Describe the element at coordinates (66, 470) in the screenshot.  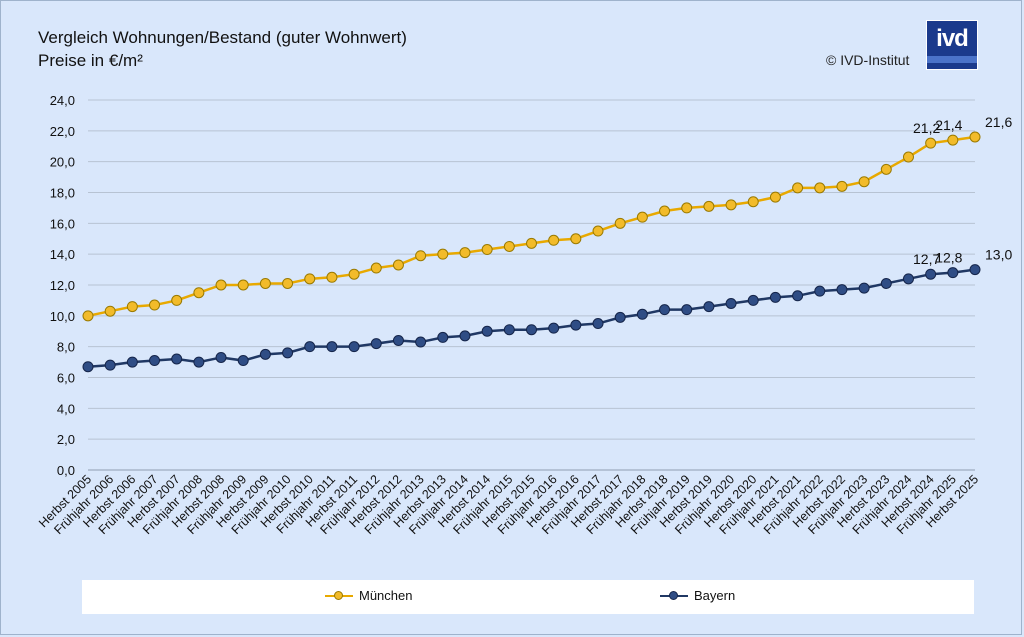
I see `y-tick-label: 0,0` at that location.